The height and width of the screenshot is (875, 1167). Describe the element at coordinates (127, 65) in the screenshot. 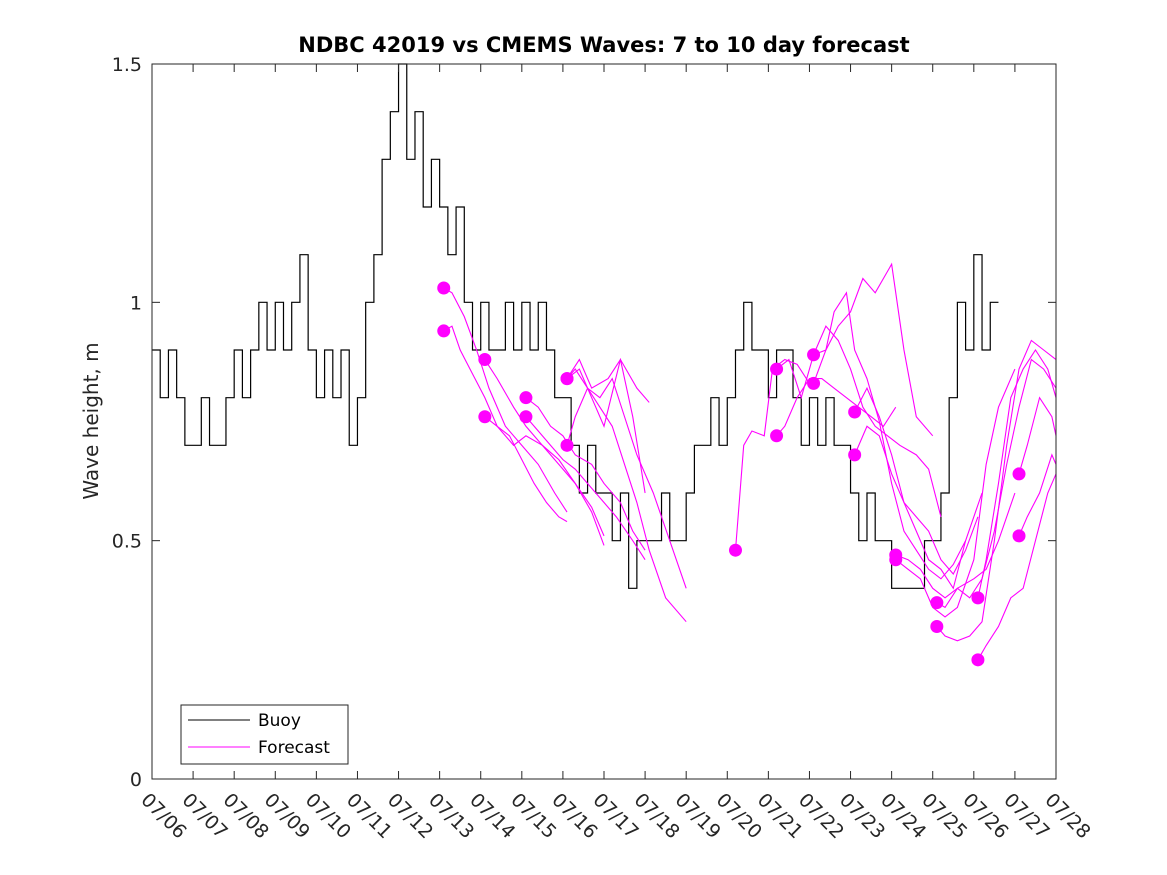

I see `y-tick-label: 1.5` at that location.